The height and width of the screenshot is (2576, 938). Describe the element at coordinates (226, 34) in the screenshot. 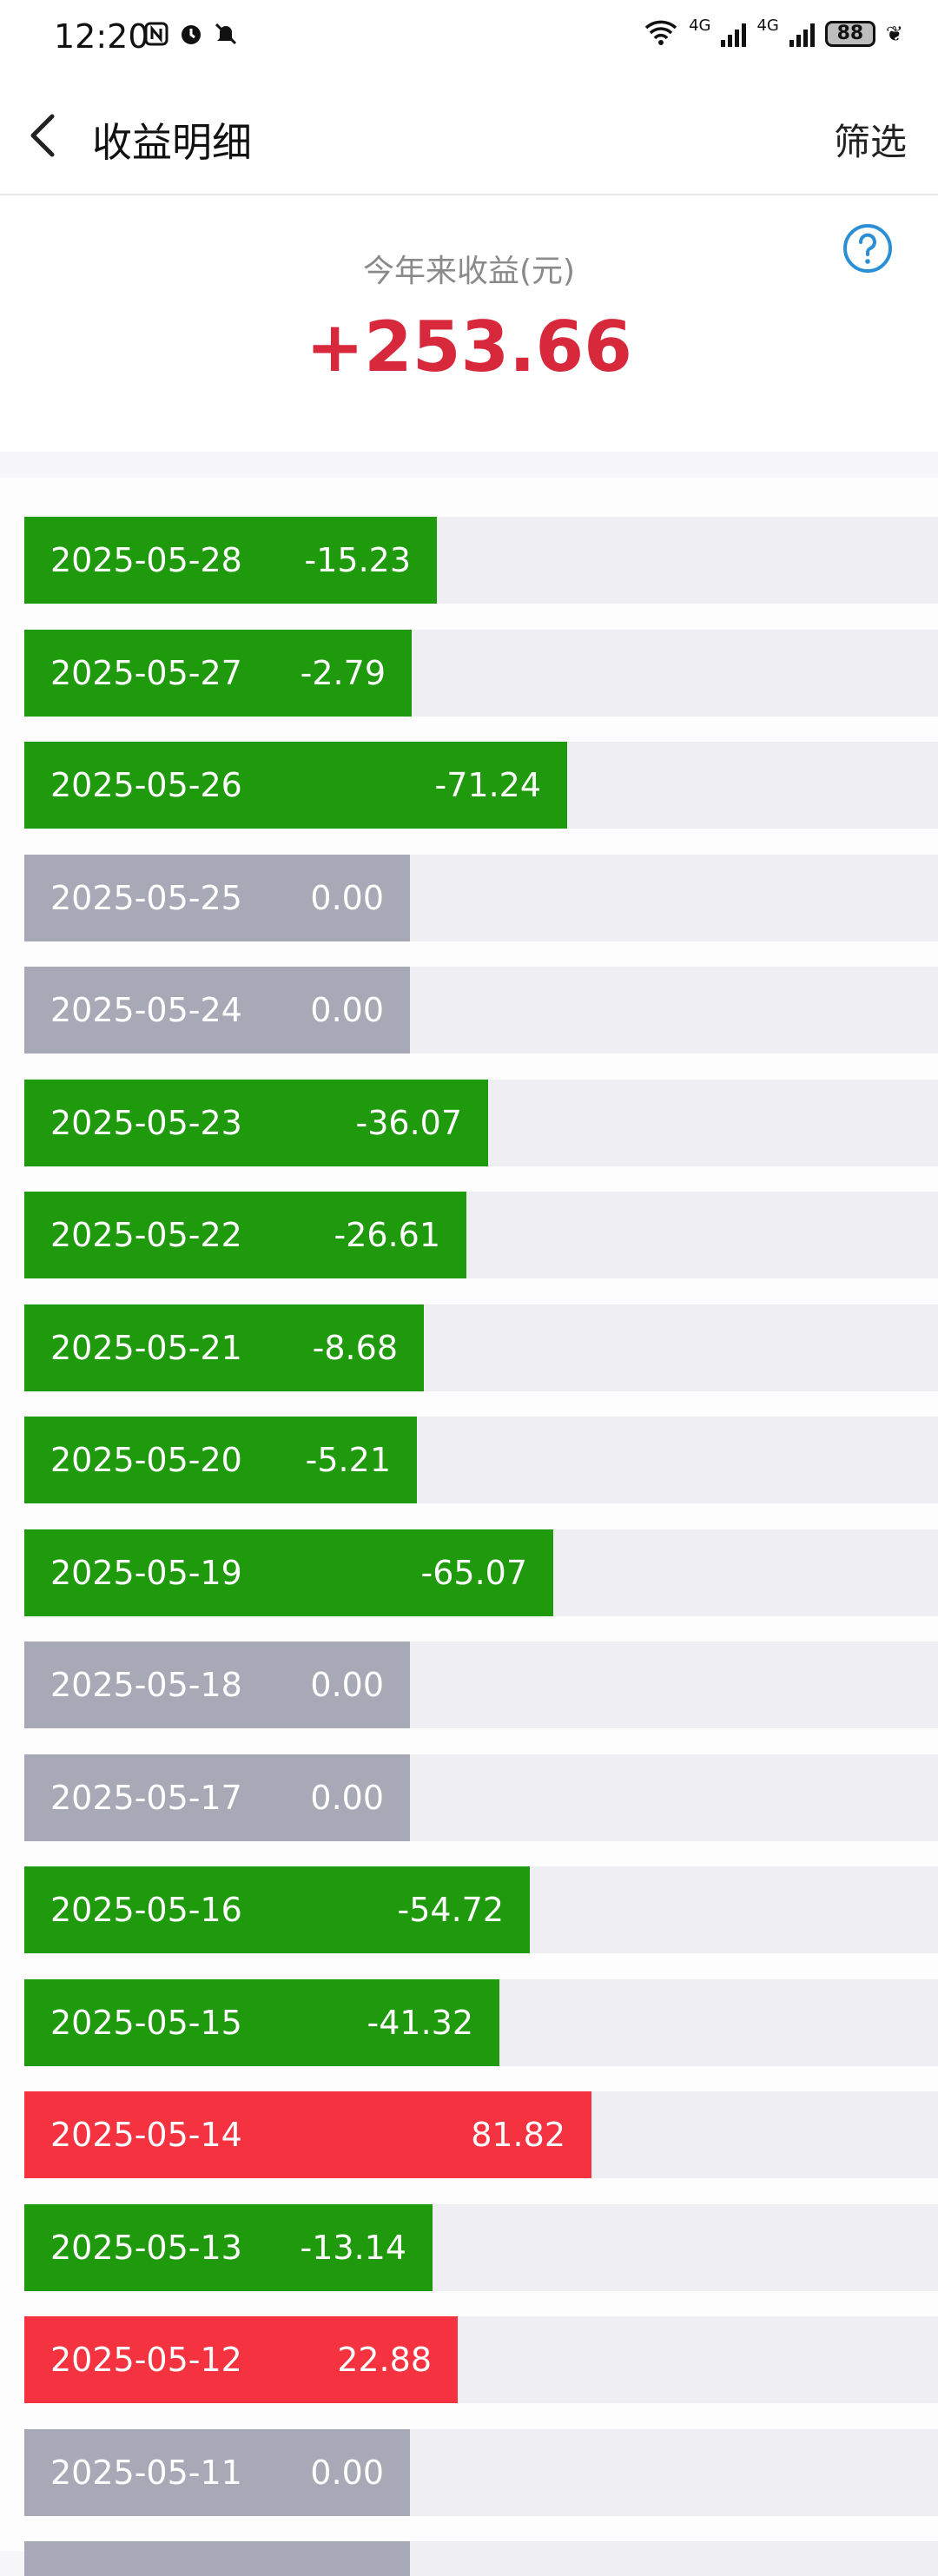

I see `mute-icon` at that location.